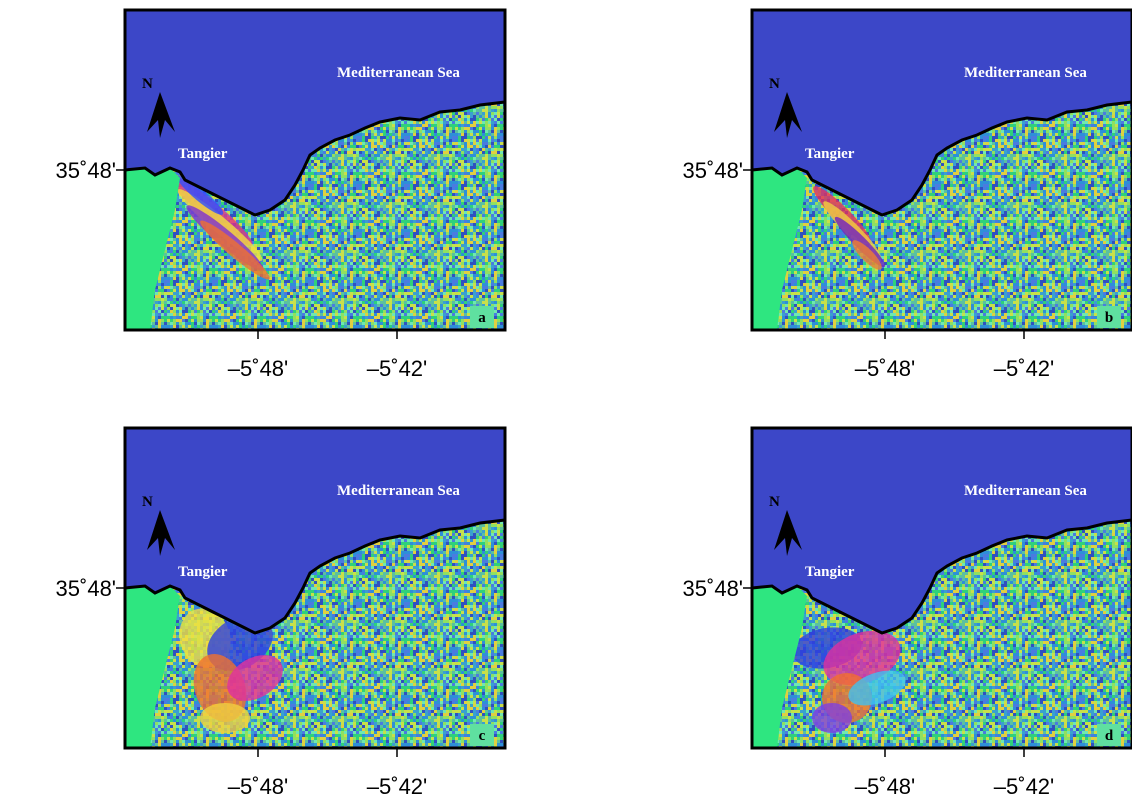  I want to click on panel-letter: a, so click(482, 318).